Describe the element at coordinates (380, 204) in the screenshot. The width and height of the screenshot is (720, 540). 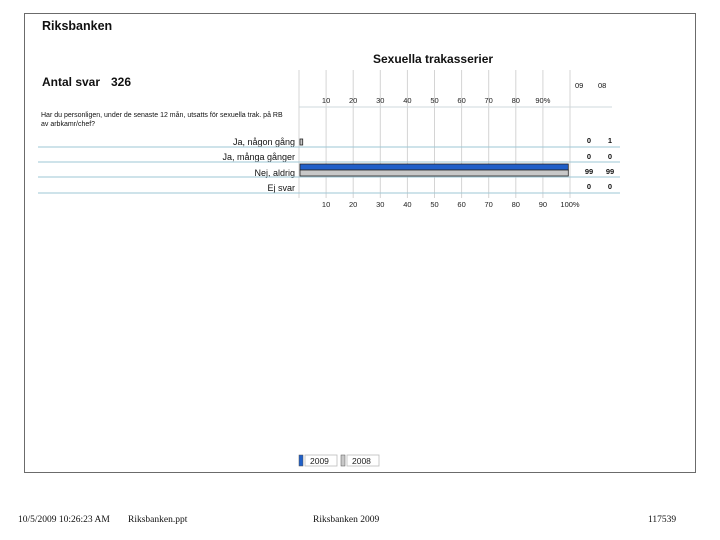
I see `tick-label-bottom: 30` at that location.